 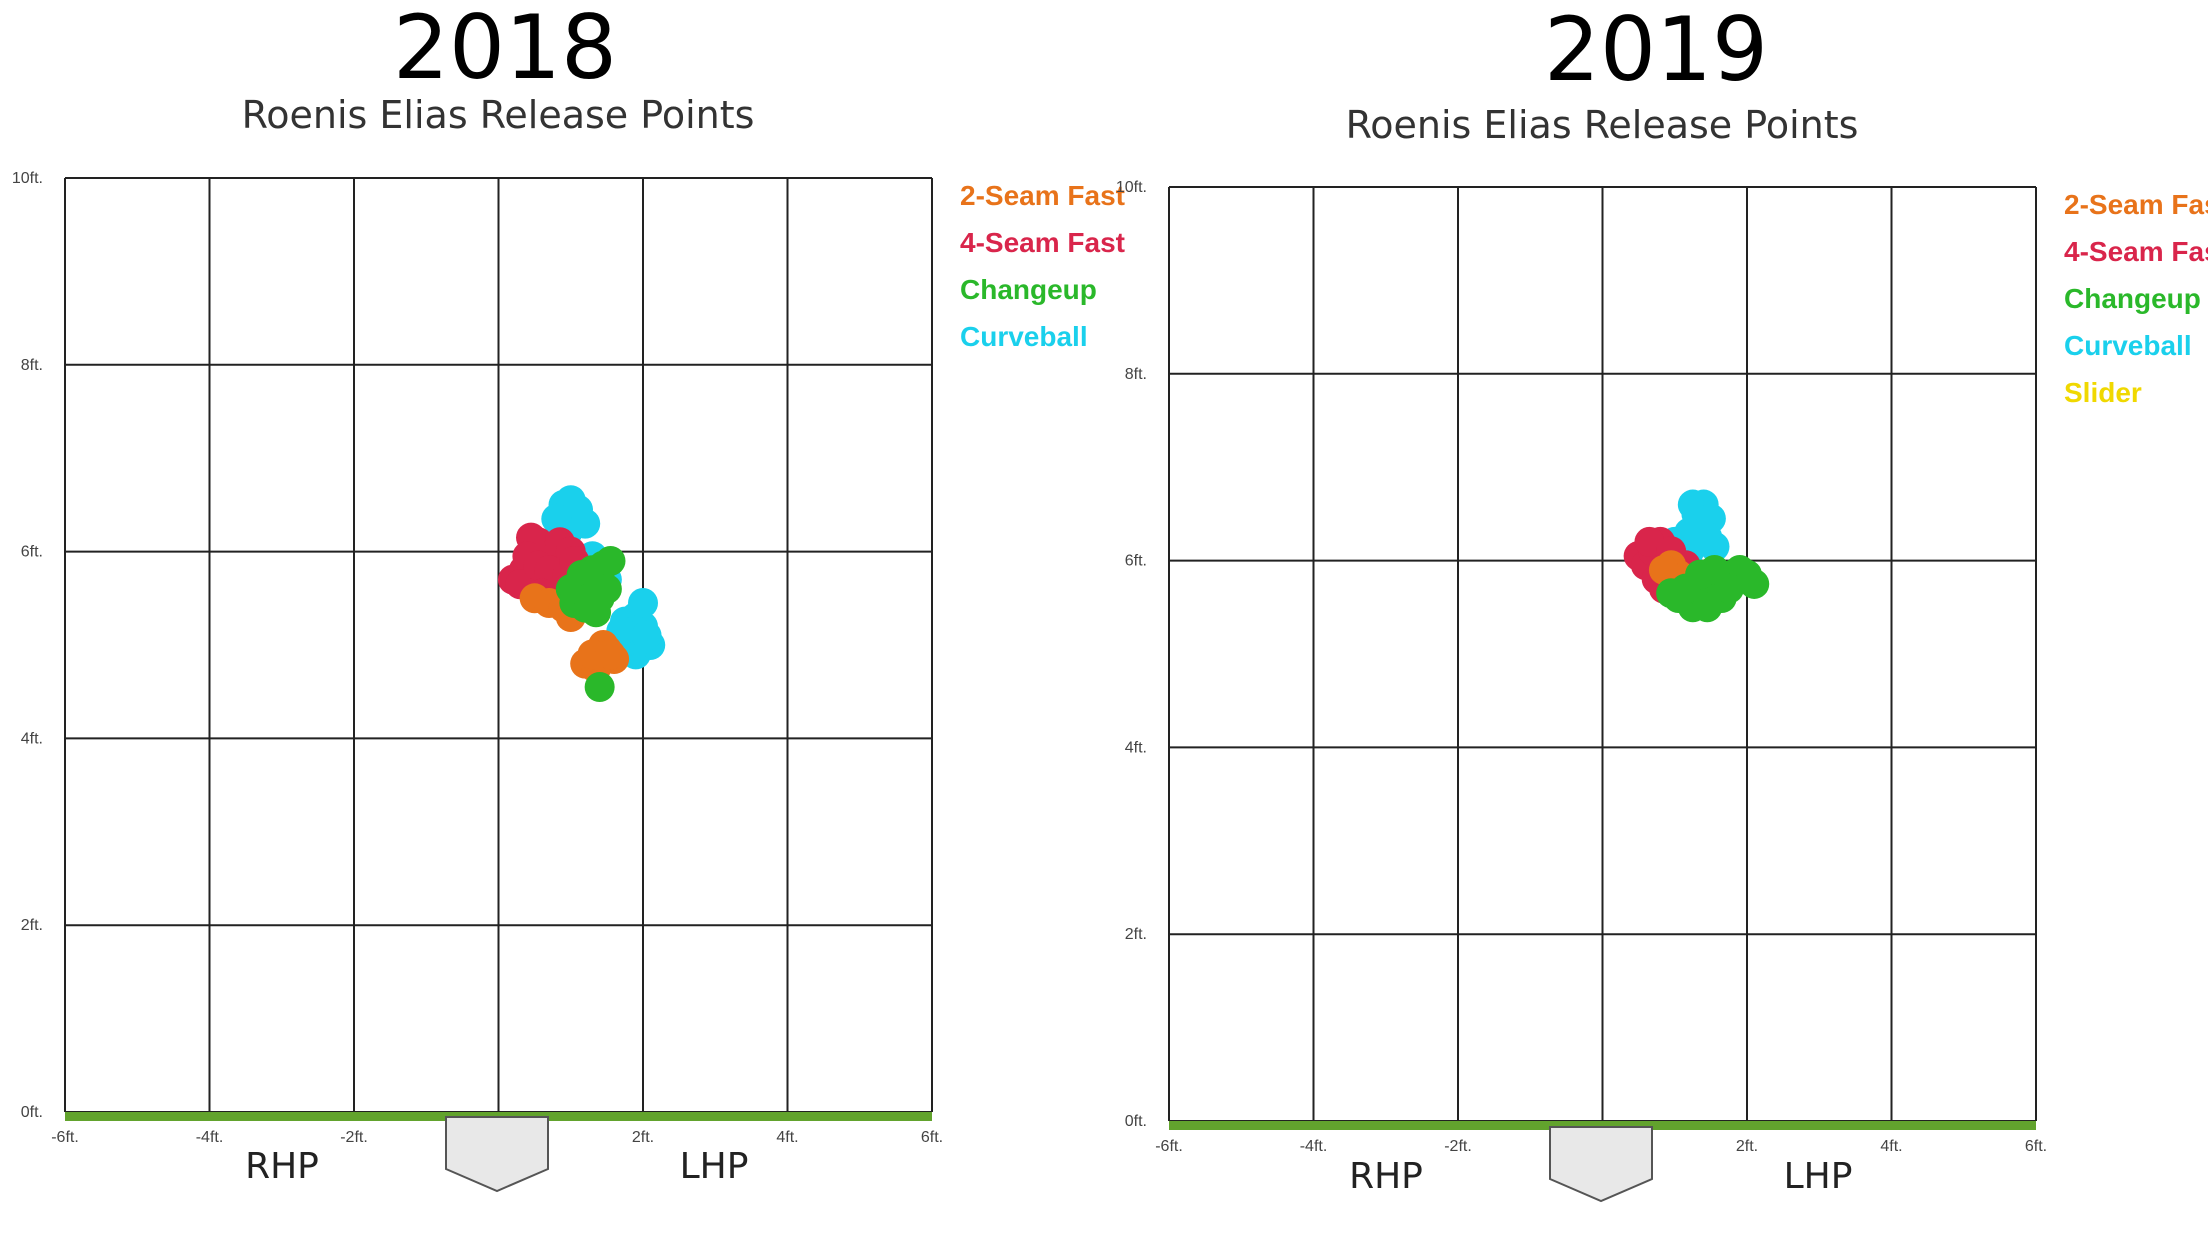 I want to click on ground-bar, so click(x=1602, y=1125).